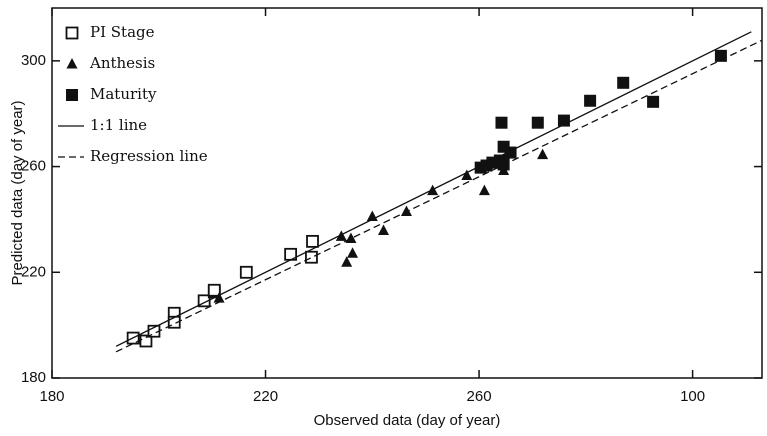 Image resolution: width=767 pixels, height=436 pixels. I want to click on y-tick-label: 300, so click(33, 60).